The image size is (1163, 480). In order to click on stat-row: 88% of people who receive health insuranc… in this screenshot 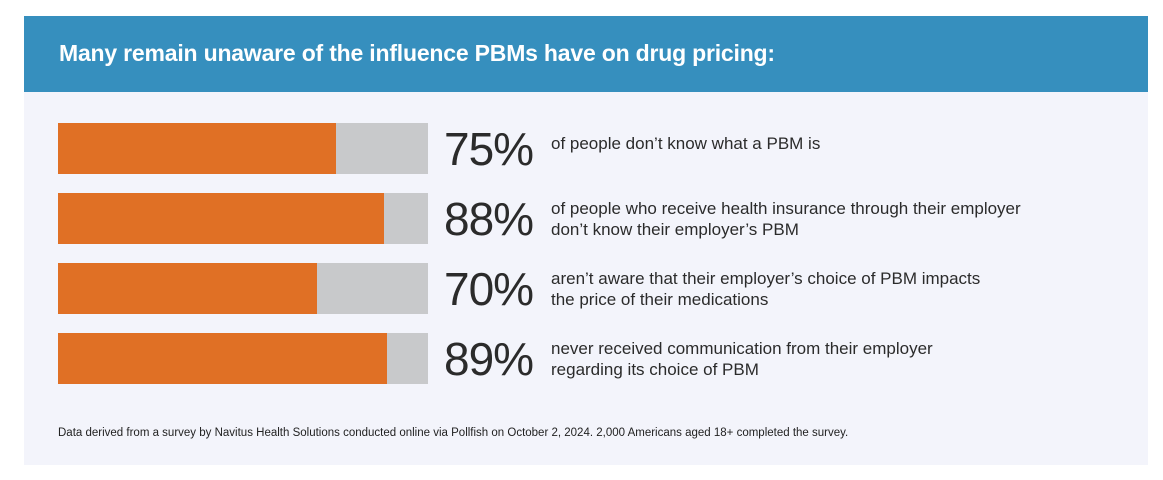, I will do `click(588, 219)`.